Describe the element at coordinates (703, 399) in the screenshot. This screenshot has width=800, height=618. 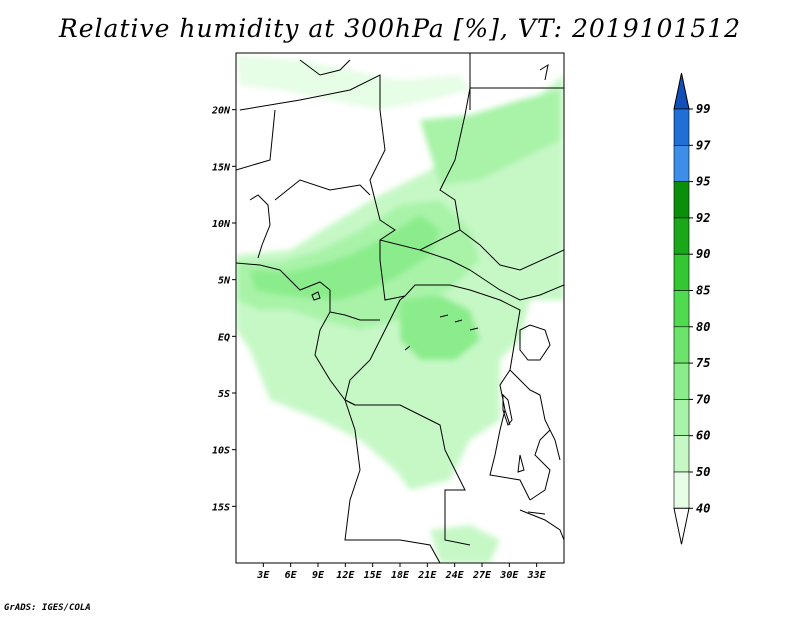
I see `colorbar-label: 70` at that location.